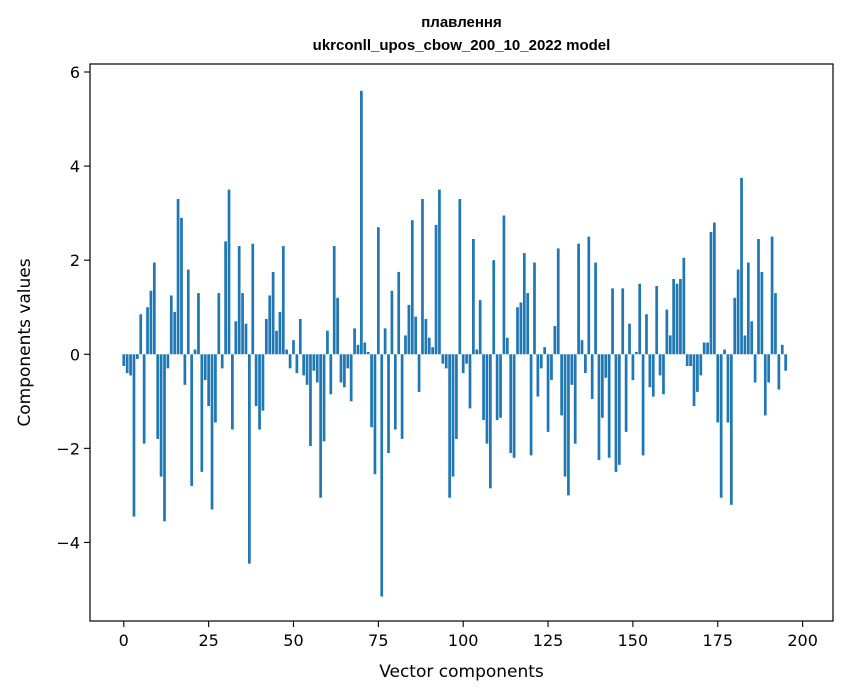 The width and height of the screenshot is (847, 696). I want to click on y-axis-label: Components values, so click(25, 342).